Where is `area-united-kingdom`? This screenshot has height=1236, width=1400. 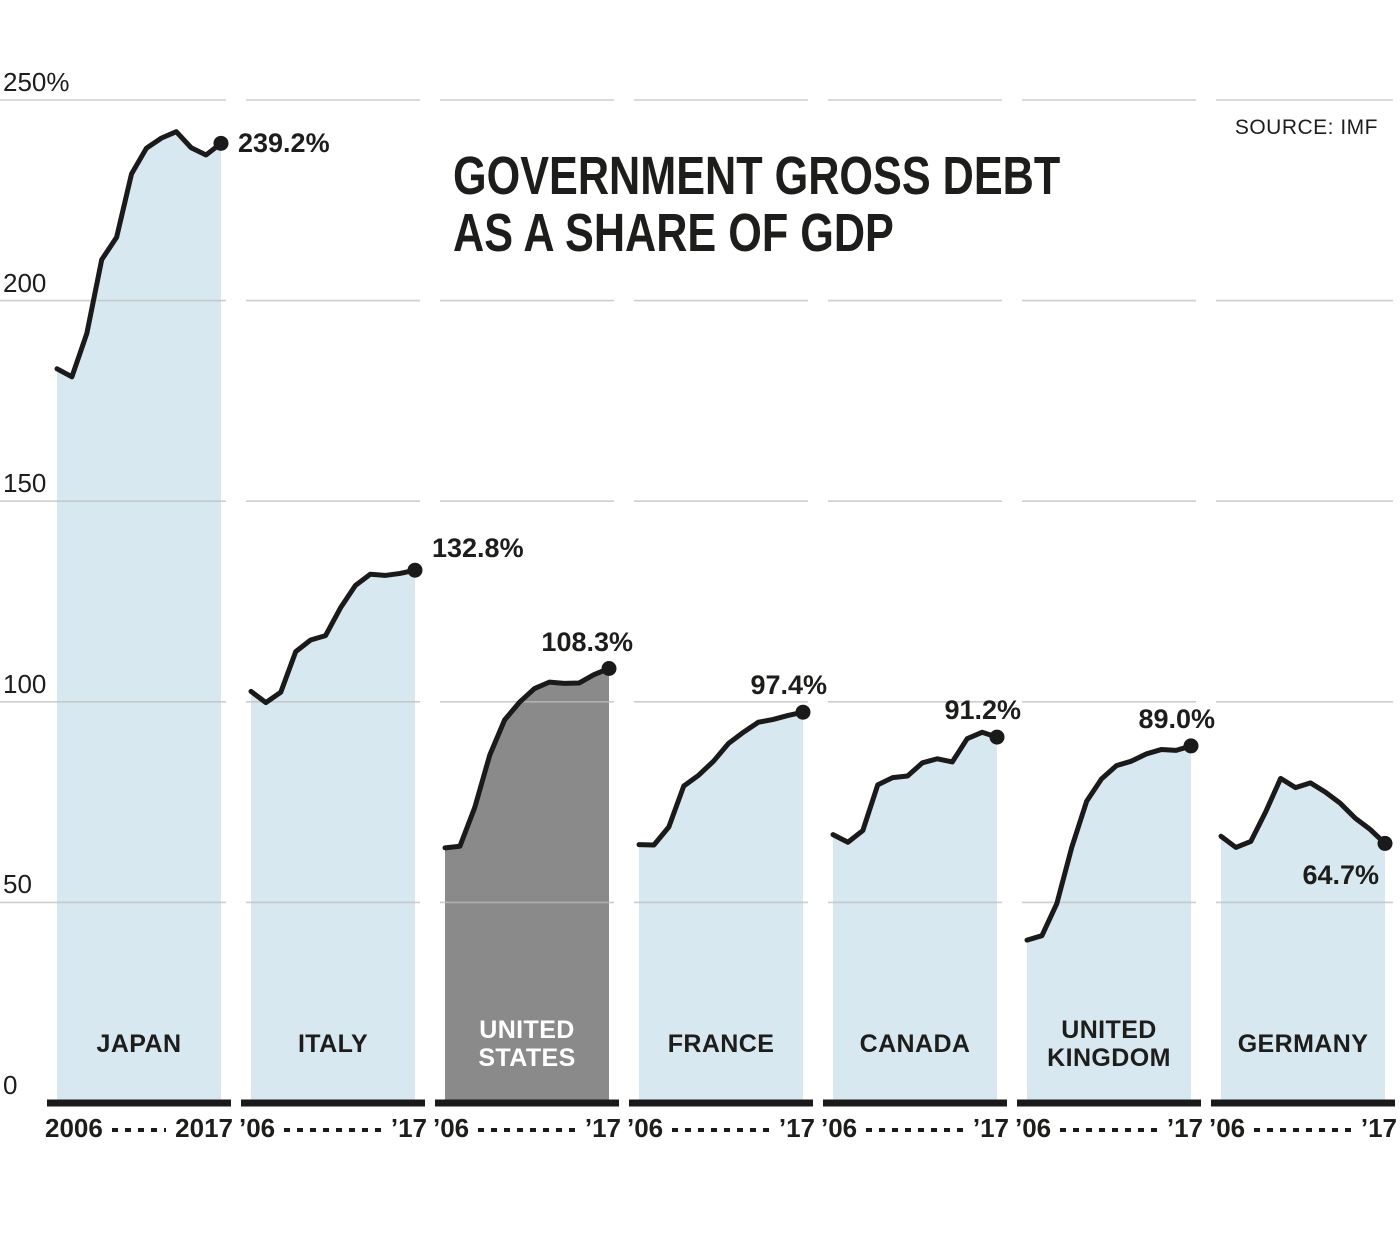
area-united-kingdom is located at coordinates (1109, 924).